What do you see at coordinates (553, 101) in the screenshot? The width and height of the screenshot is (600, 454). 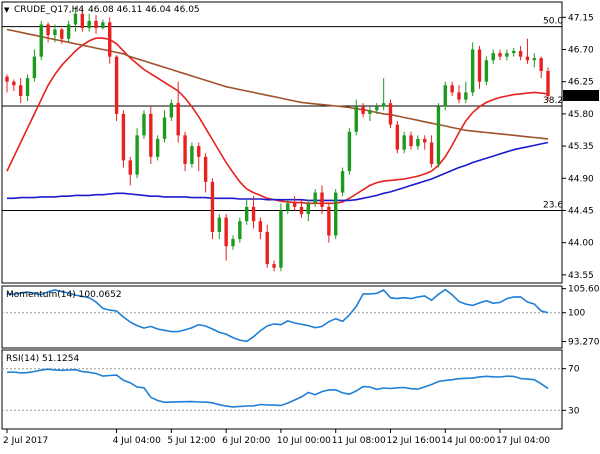 I see `fib-level-label: 38.2` at bounding box center [553, 101].